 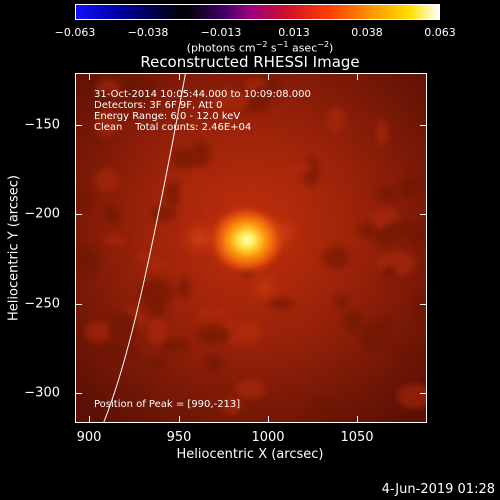 What do you see at coordinates (42, 393) in the screenshot?
I see `y-tick-label: −300` at bounding box center [42, 393].